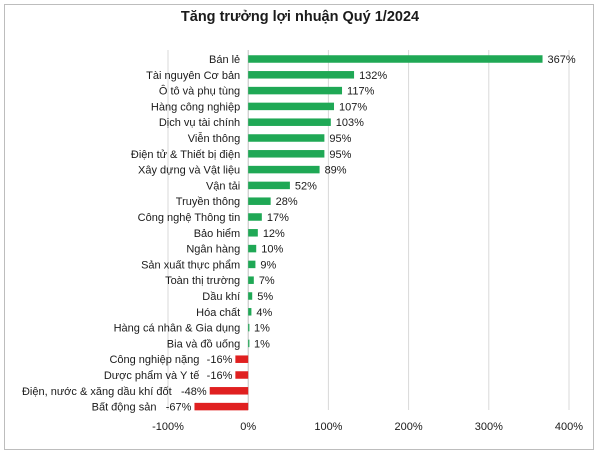 This screenshot has width=600, height=454. I want to click on x-tick-label: 300%, so click(489, 427).